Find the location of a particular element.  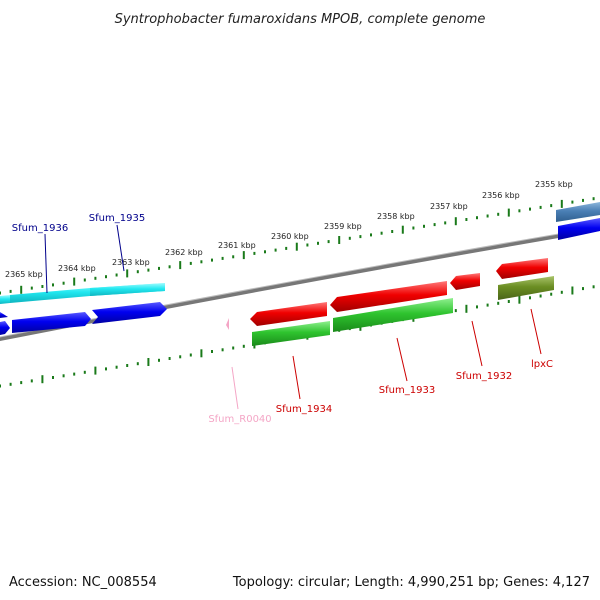

tick-label: 2356 kbp is located at coordinates (501, 195).